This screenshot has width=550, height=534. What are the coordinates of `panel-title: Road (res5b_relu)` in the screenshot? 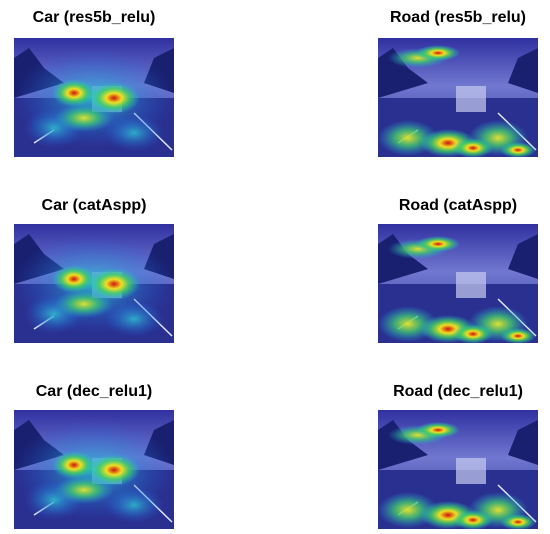 It's located at (458, 17).